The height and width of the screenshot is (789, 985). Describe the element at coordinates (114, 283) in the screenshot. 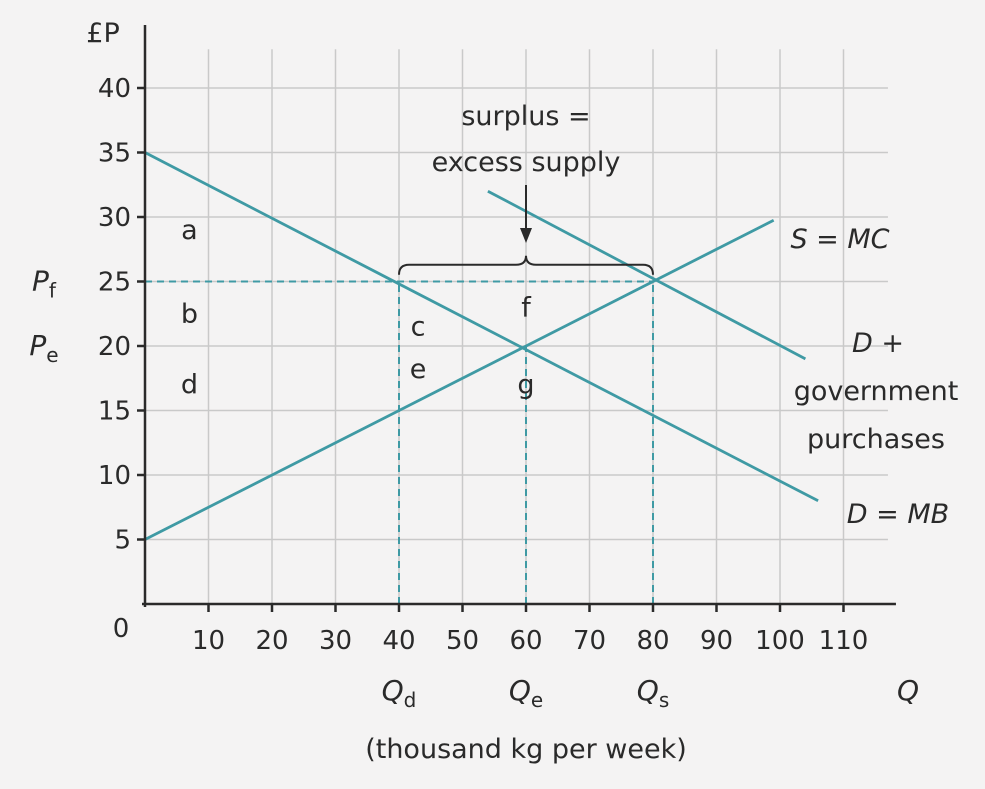

I see `y-tick-label-25: 25` at that location.